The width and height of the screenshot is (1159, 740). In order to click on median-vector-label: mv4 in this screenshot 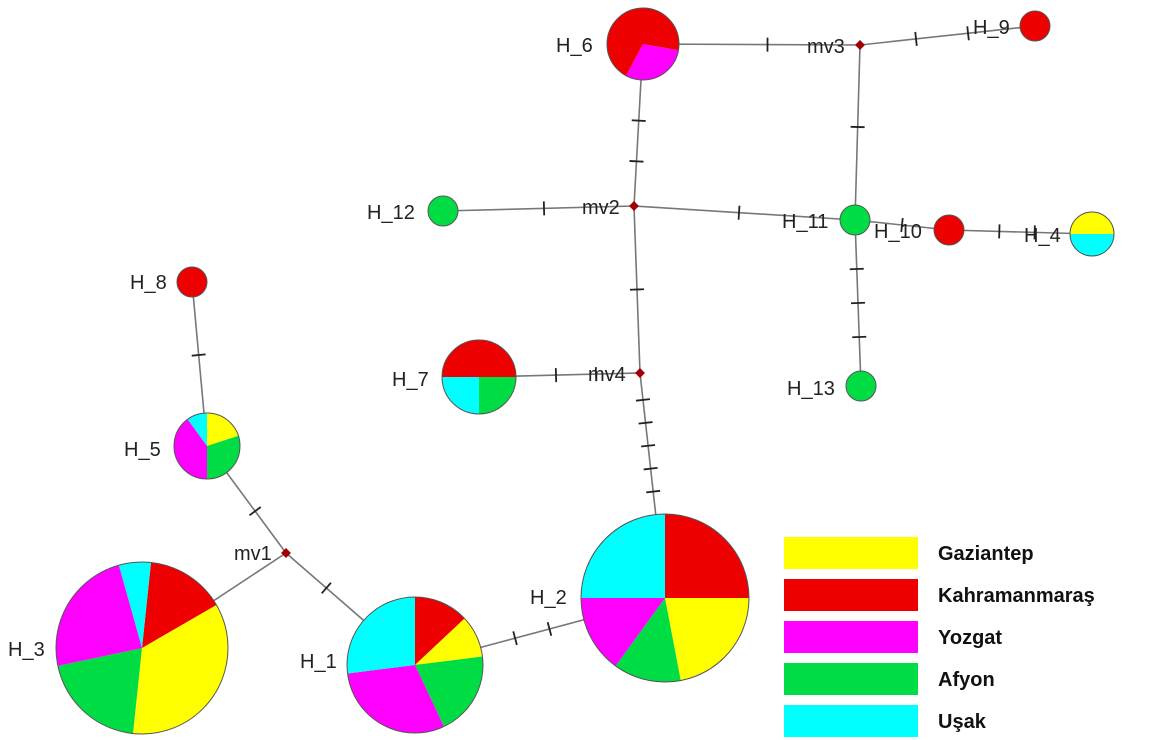, I will do `click(607, 375)`.